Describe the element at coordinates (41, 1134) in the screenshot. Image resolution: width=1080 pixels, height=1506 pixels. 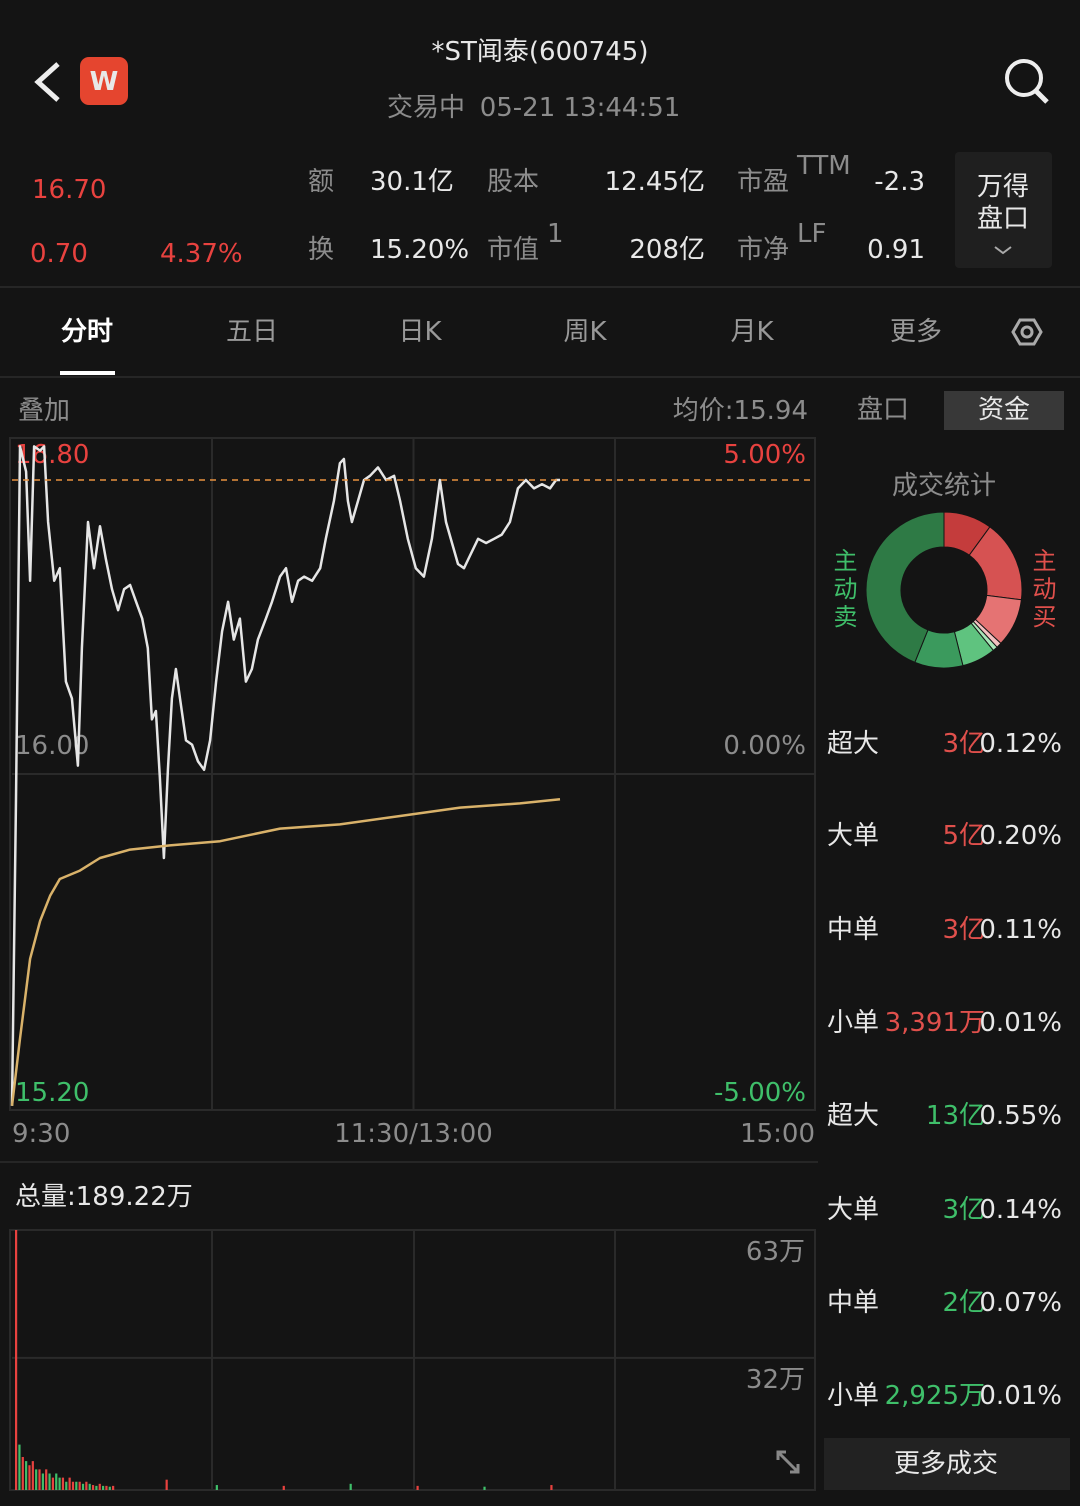
I see `x-tick-label: 9:30` at that location.